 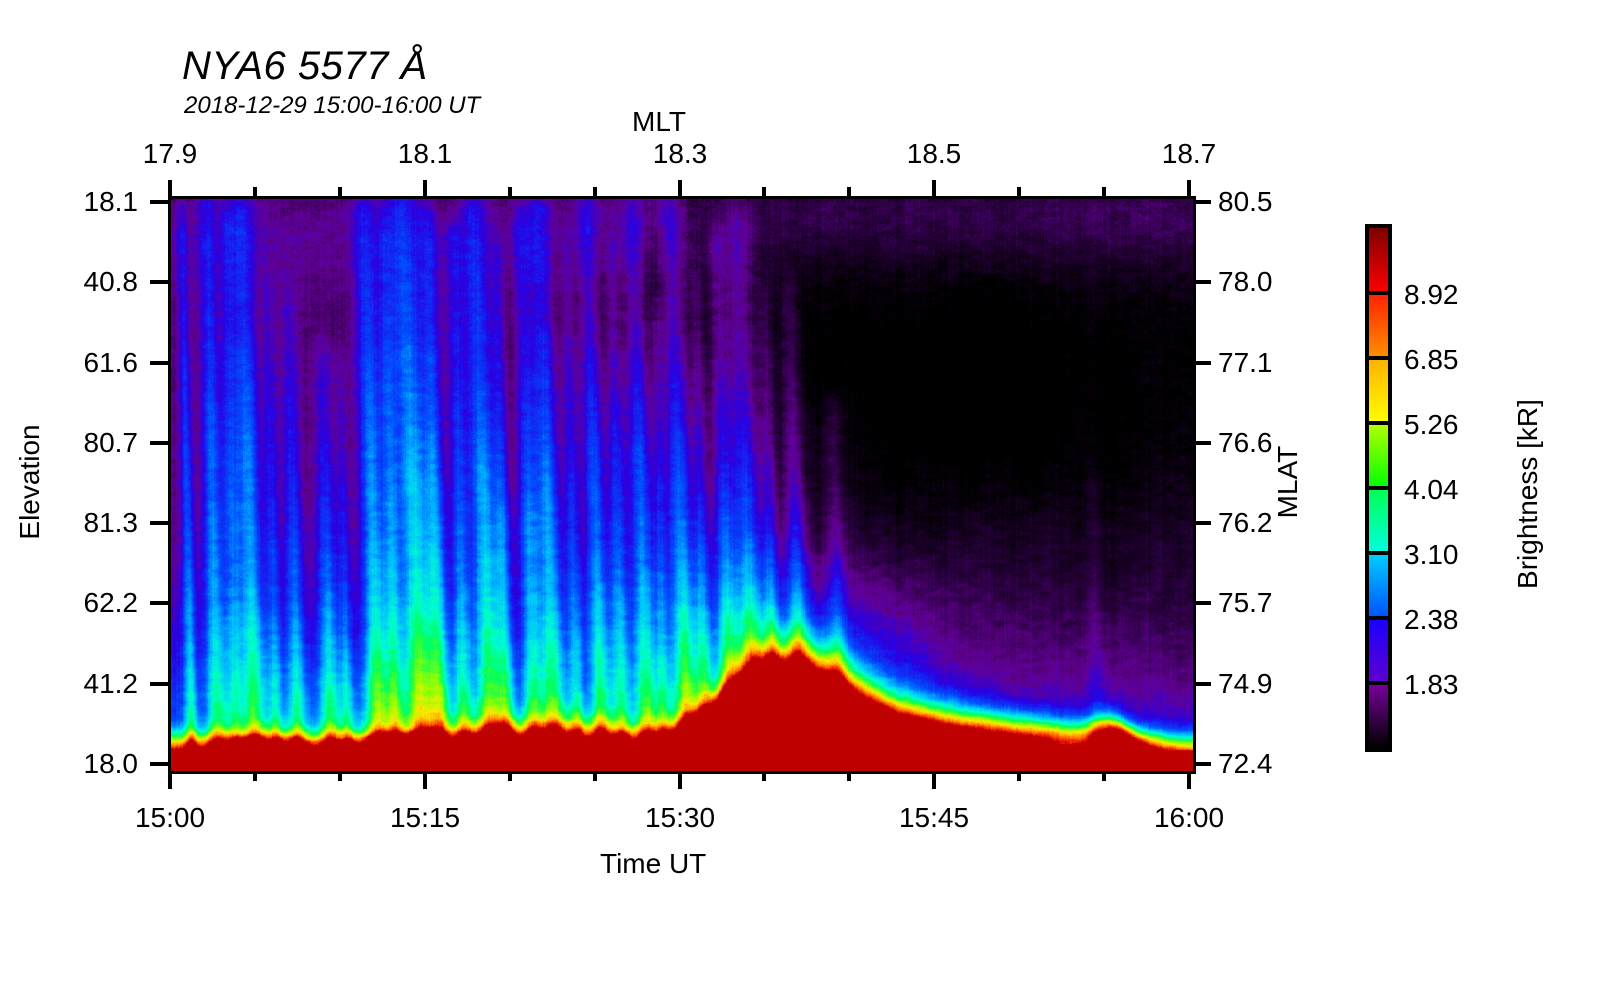 I want to click on elevation-tick-label-5: 62.2, so click(x=111, y=602).